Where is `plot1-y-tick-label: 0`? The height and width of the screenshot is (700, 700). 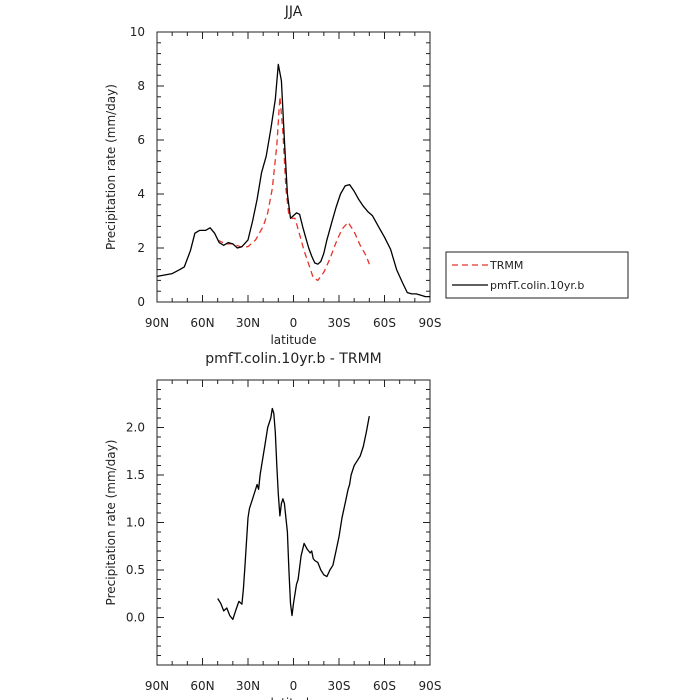
plot1-y-tick-label: 0 is located at coordinates (141, 302).